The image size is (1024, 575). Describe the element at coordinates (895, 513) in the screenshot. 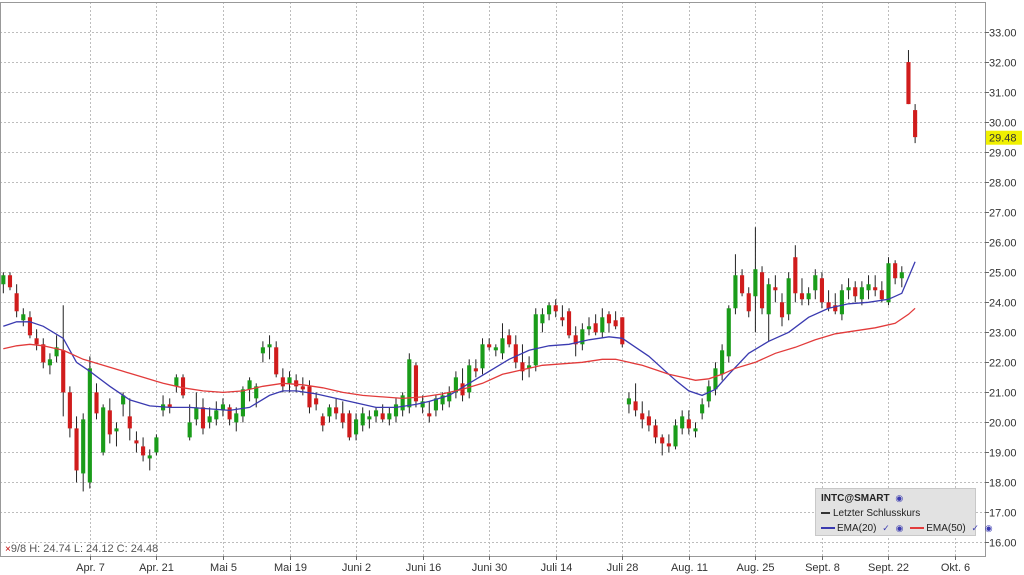

I see `legend-last-close-row: Letzter Schlusskurs` at that location.